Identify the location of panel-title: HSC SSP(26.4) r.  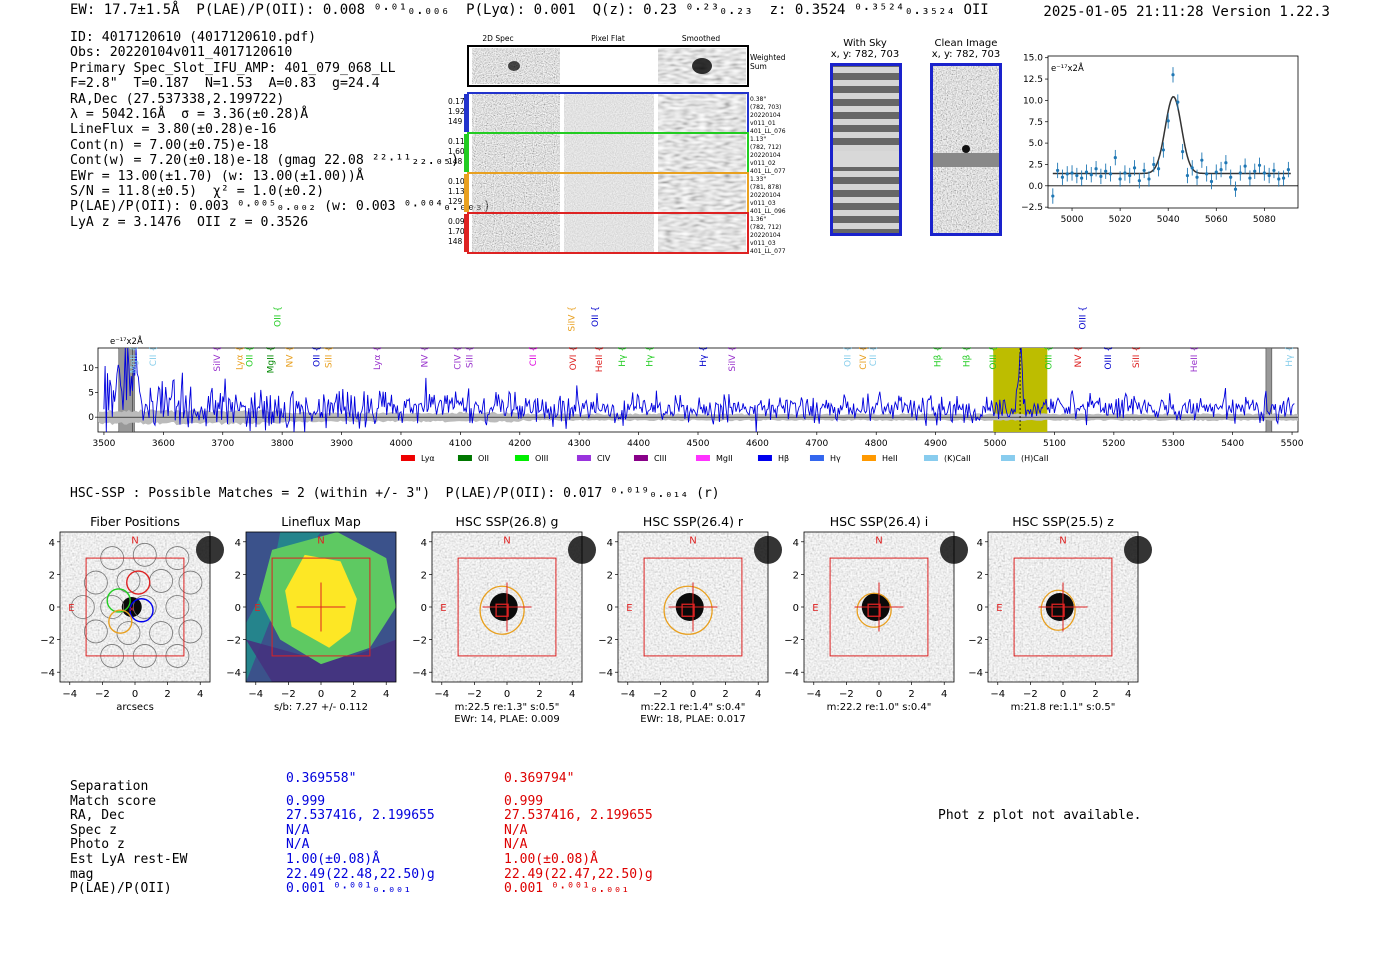
(693, 521).